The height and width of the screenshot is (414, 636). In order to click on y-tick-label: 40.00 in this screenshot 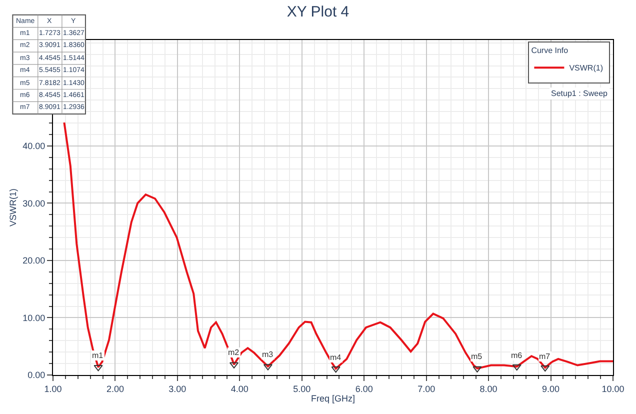, I will do `click(34, 146)`.